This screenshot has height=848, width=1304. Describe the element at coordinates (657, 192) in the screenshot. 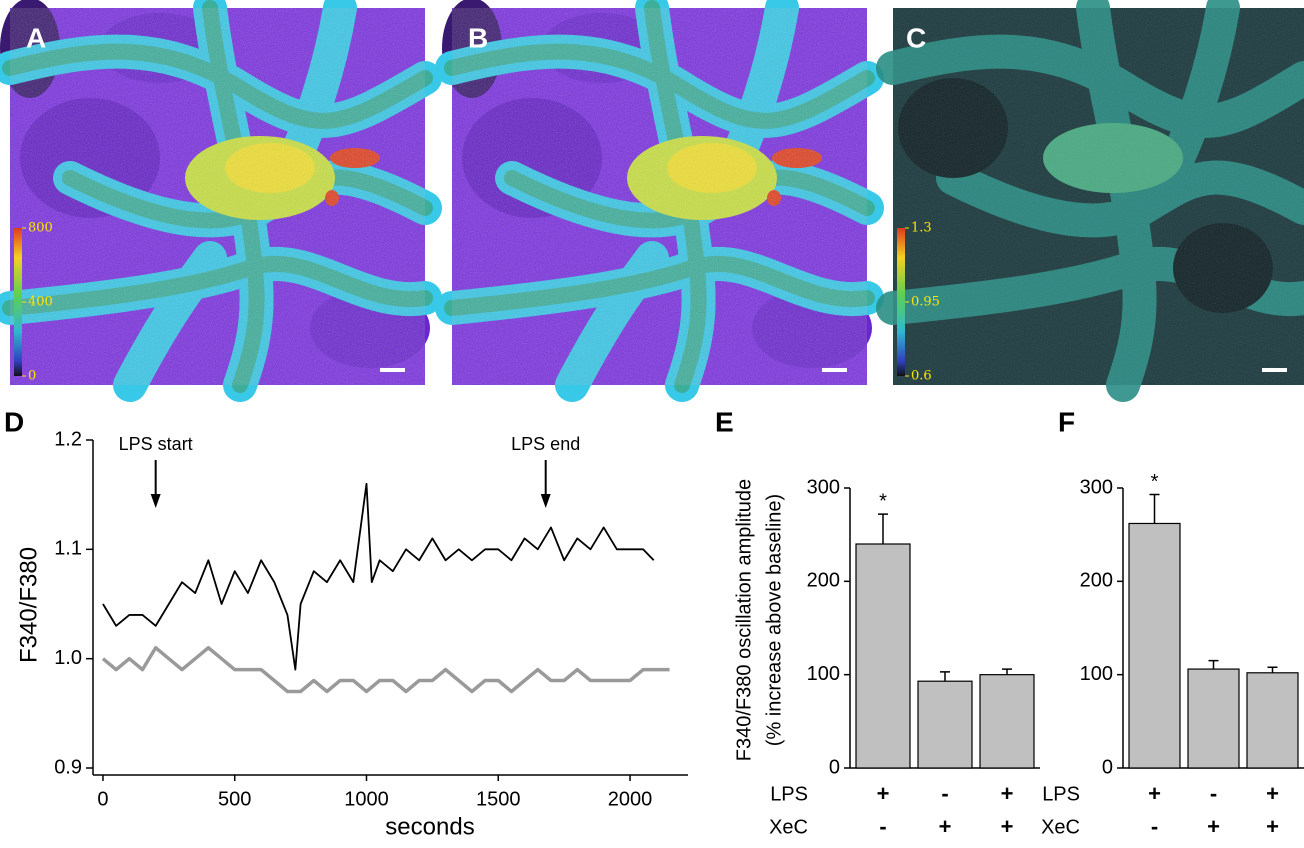

I see `image-b: B` at that location.